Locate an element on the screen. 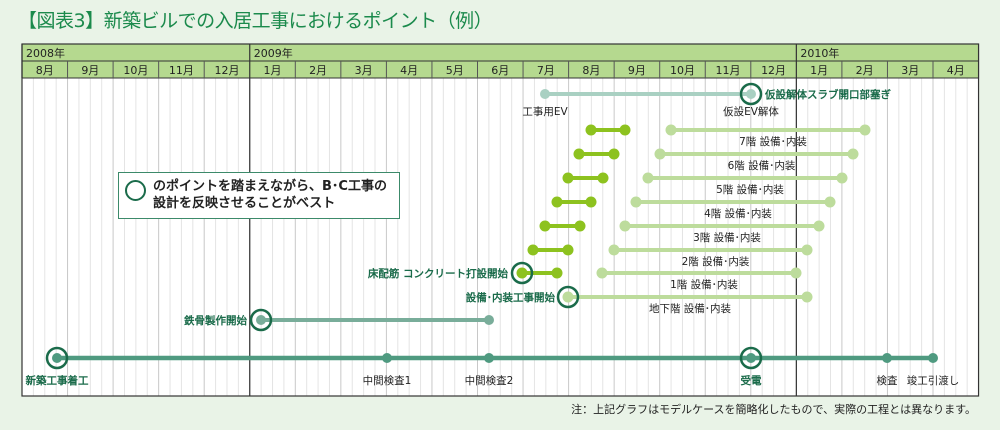 This screenshot has height=430, width=1000. year-label: 2010年 is located at coordinates (819, 53).